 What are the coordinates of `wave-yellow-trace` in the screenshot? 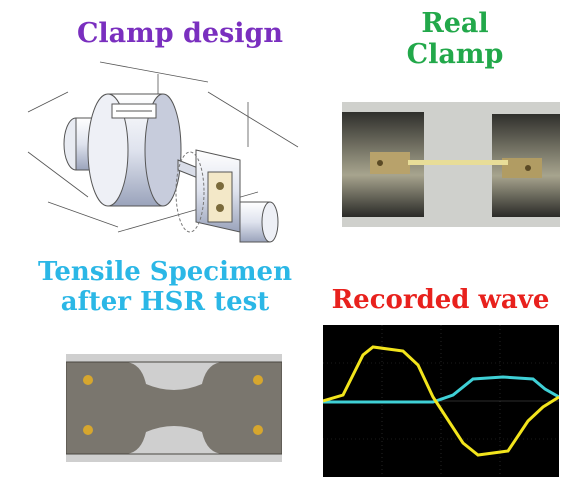 It's located at (441, 401).